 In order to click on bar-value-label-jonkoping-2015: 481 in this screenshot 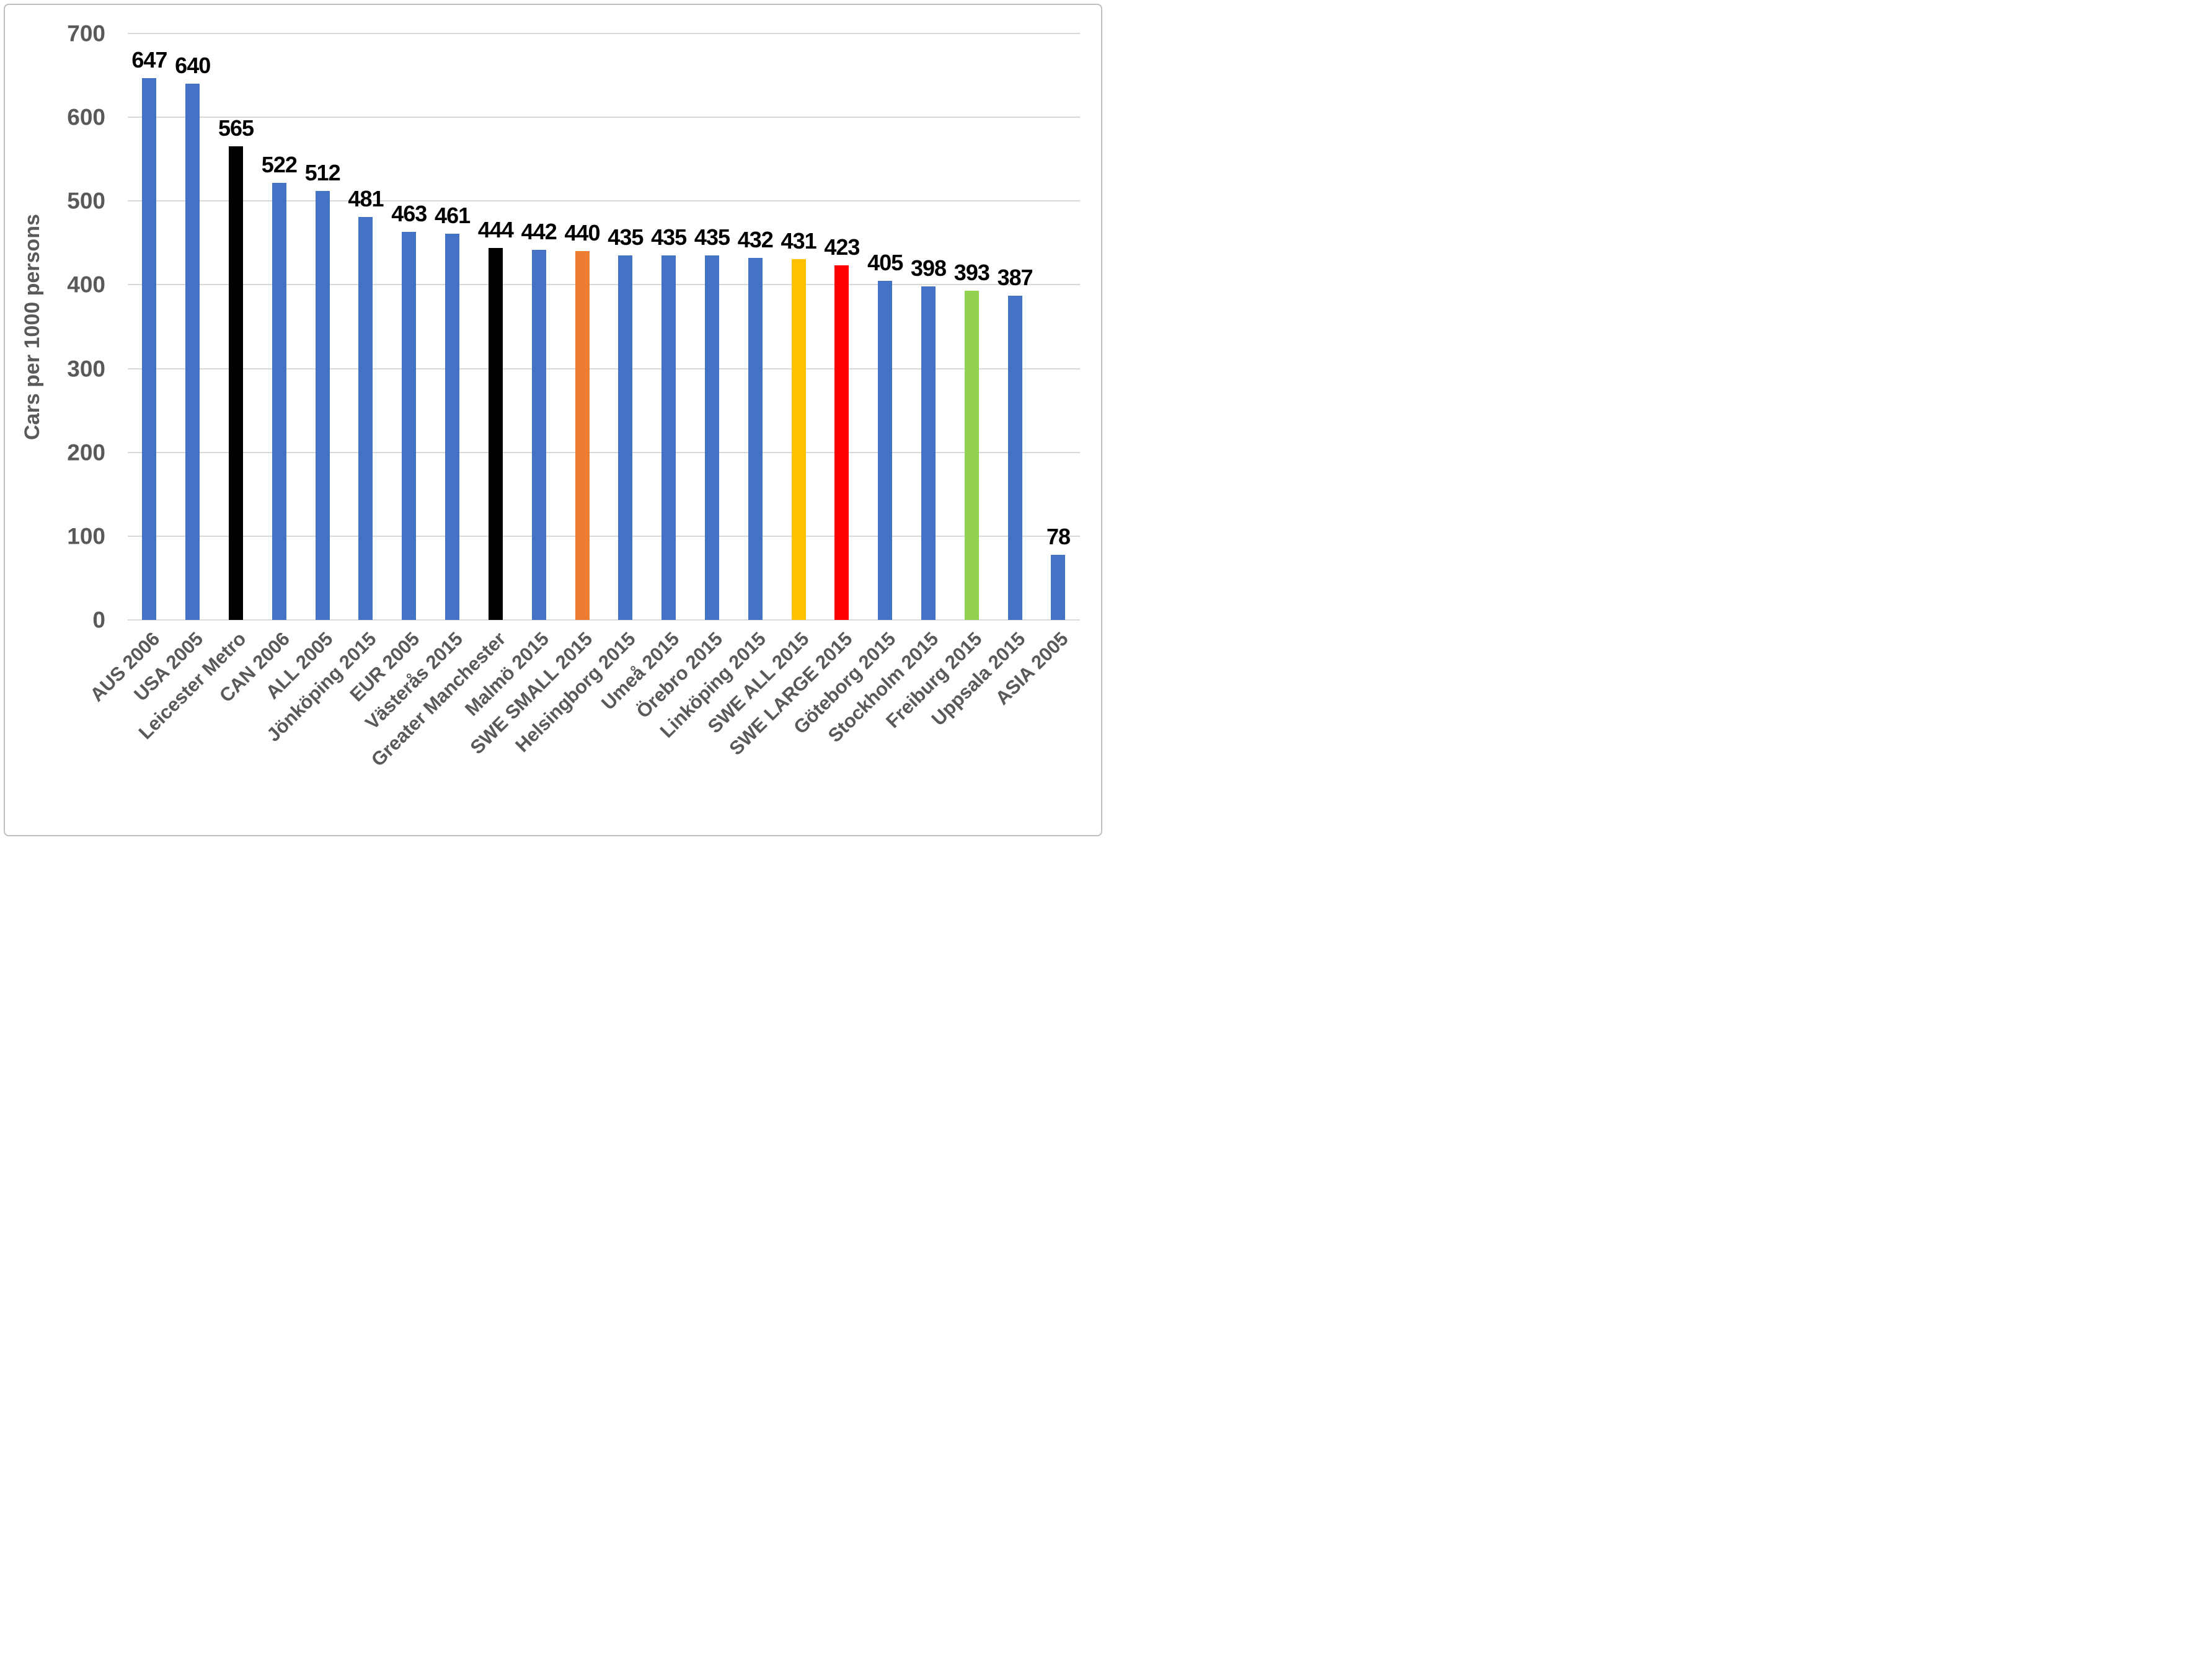, I will do `click(366, 198)`.